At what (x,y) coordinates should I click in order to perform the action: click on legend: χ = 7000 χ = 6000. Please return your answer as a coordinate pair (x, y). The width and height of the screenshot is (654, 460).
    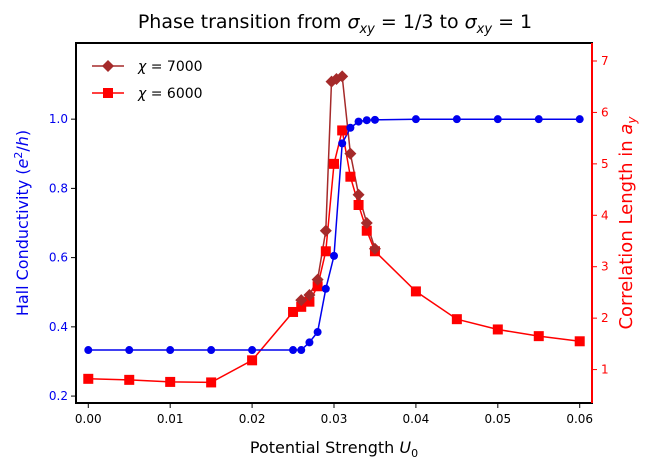
    Looking at the image, I should click on (147, 80).